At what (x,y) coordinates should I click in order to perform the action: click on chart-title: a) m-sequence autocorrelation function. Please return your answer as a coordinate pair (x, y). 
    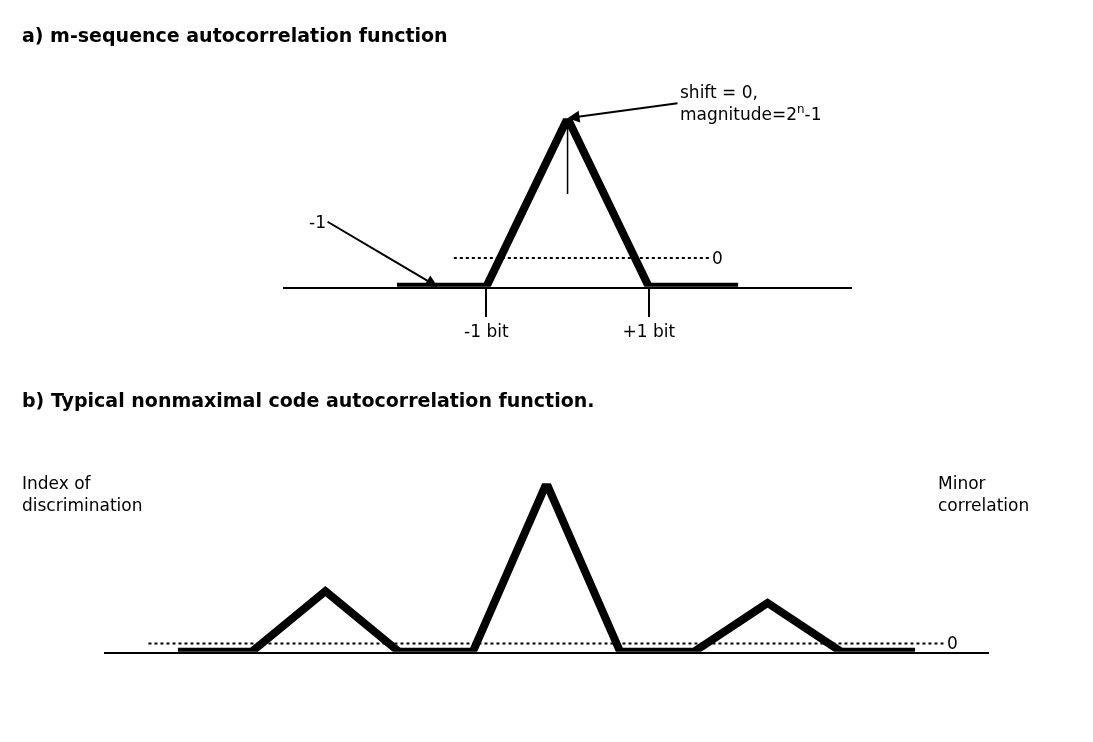
    Looking at the image, I should click on (235, 35).